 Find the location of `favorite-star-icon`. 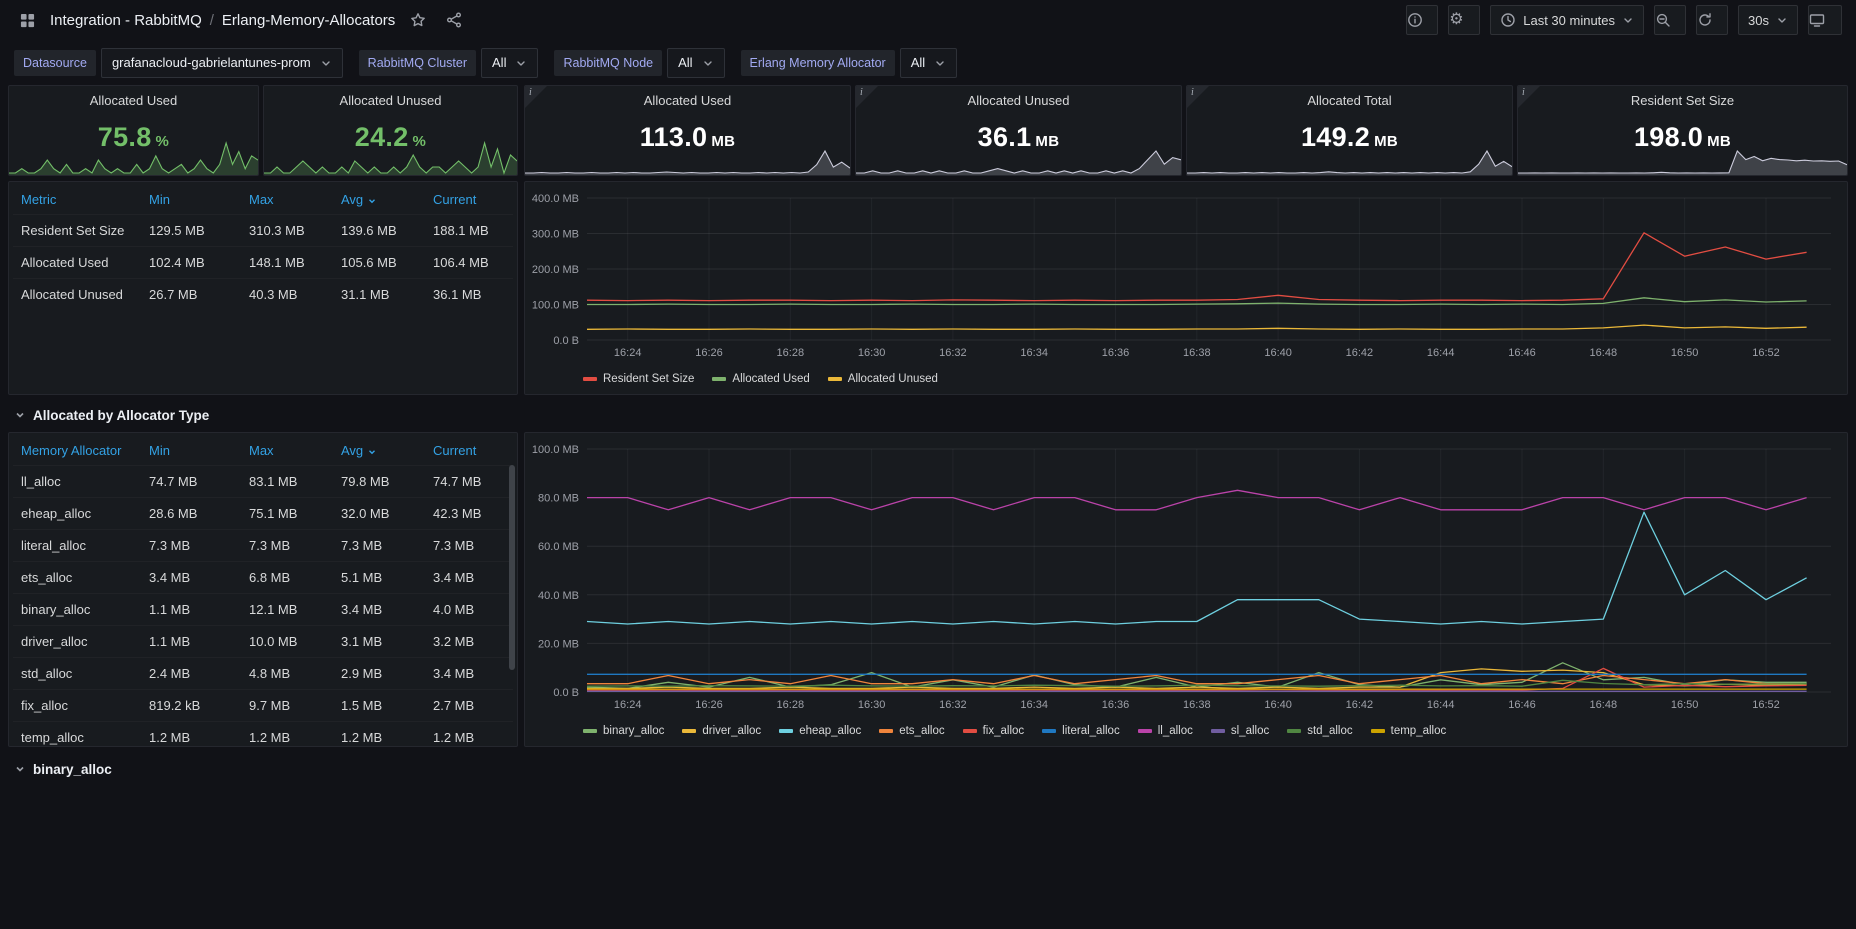

favorite-star-icon is located at coordinates (418, 20).